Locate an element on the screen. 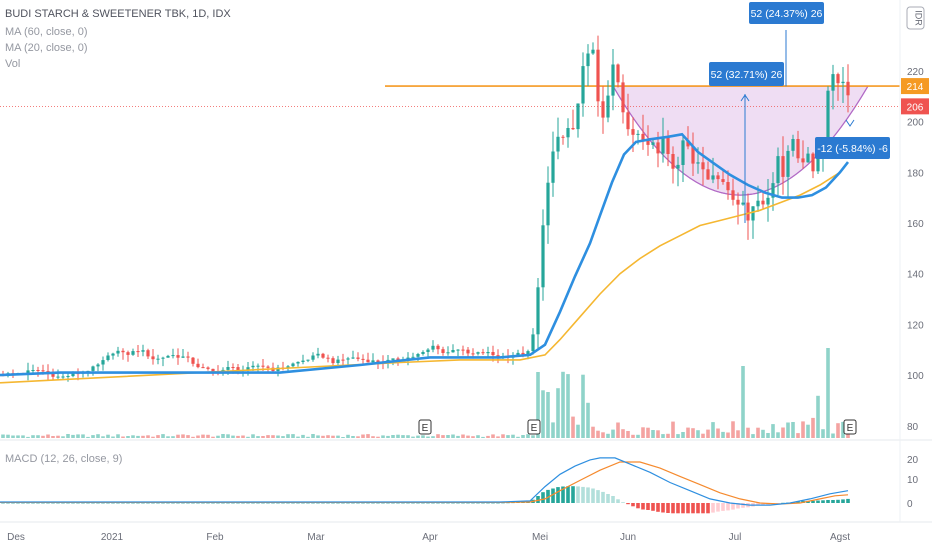 The height and width of the screenshot is (555, 932). last-price-badge: 206 is located at coordinates (915, 107).